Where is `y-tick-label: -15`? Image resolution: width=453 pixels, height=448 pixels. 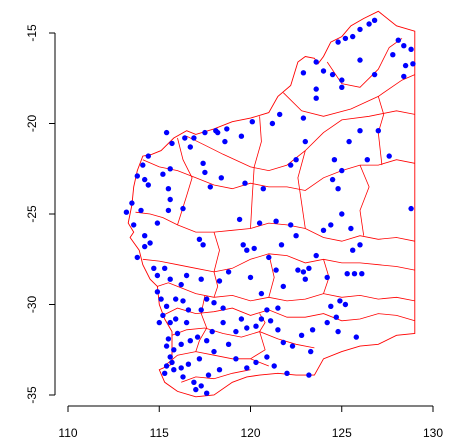 y-tick-label: -15 is located at coordinates (32, 33).